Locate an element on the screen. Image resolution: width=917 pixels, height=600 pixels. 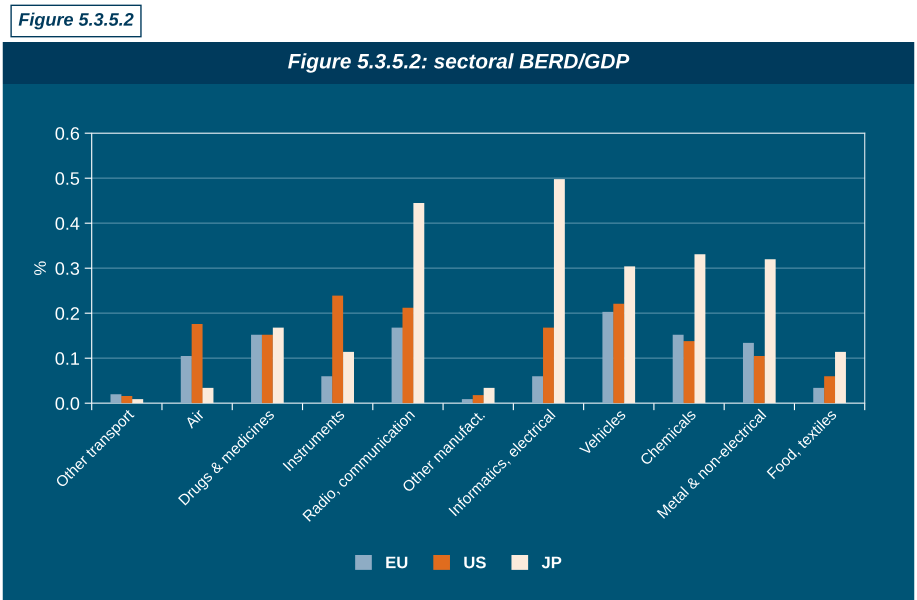
chart-title: Figure 5.3.5.2: sectoral BERD/GDP is located at coordinates (459, 63).